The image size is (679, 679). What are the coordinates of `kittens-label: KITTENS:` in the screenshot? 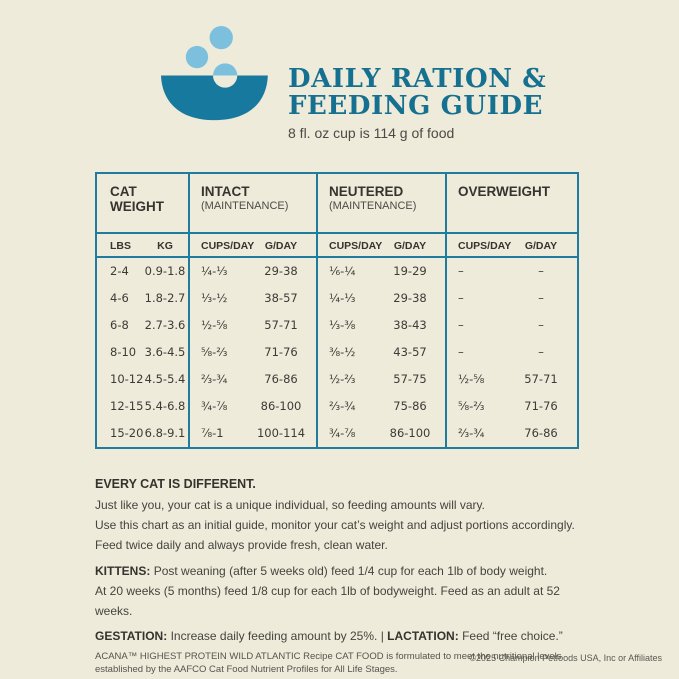 It's located at (123, 571).